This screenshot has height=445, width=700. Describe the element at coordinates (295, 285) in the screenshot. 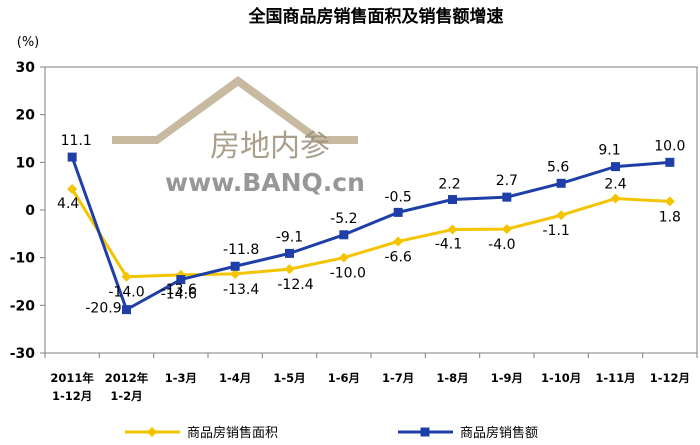

I see `data-label: -12.4` at that location.